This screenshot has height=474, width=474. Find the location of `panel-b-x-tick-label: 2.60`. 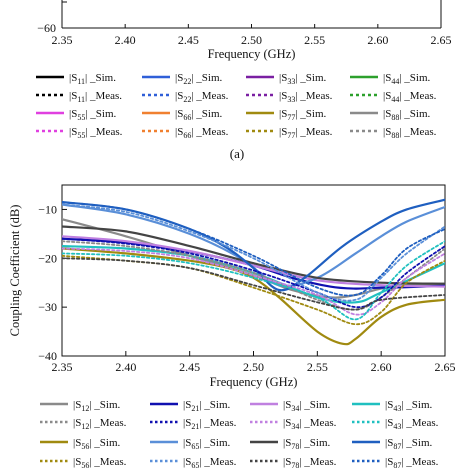

panel-b-x-tick-label: 2.60 is located at coordinates (381, 367).